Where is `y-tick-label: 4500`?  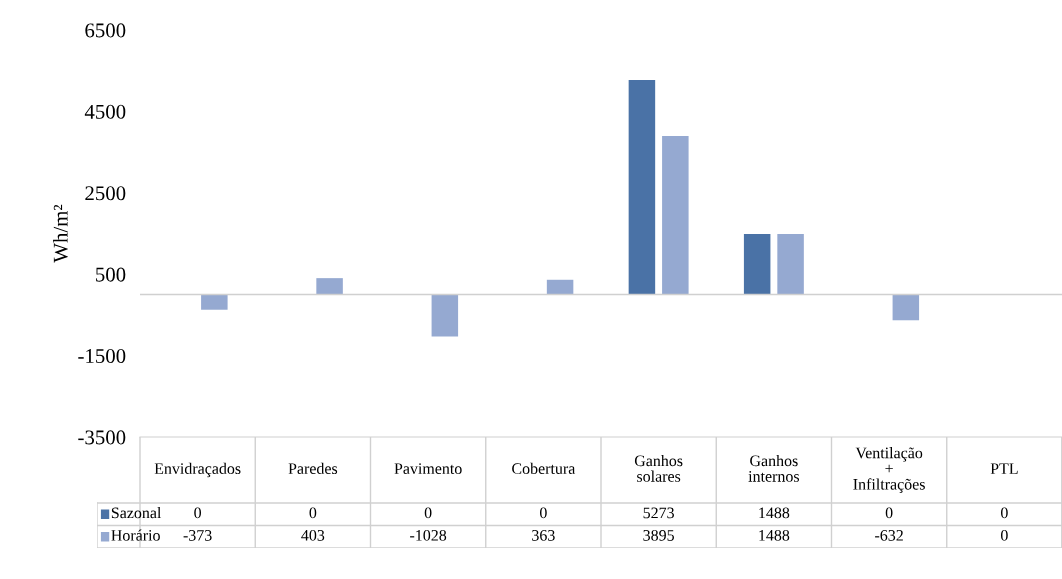
y-tick-label: 4500 is located at coordinates (105, 111).